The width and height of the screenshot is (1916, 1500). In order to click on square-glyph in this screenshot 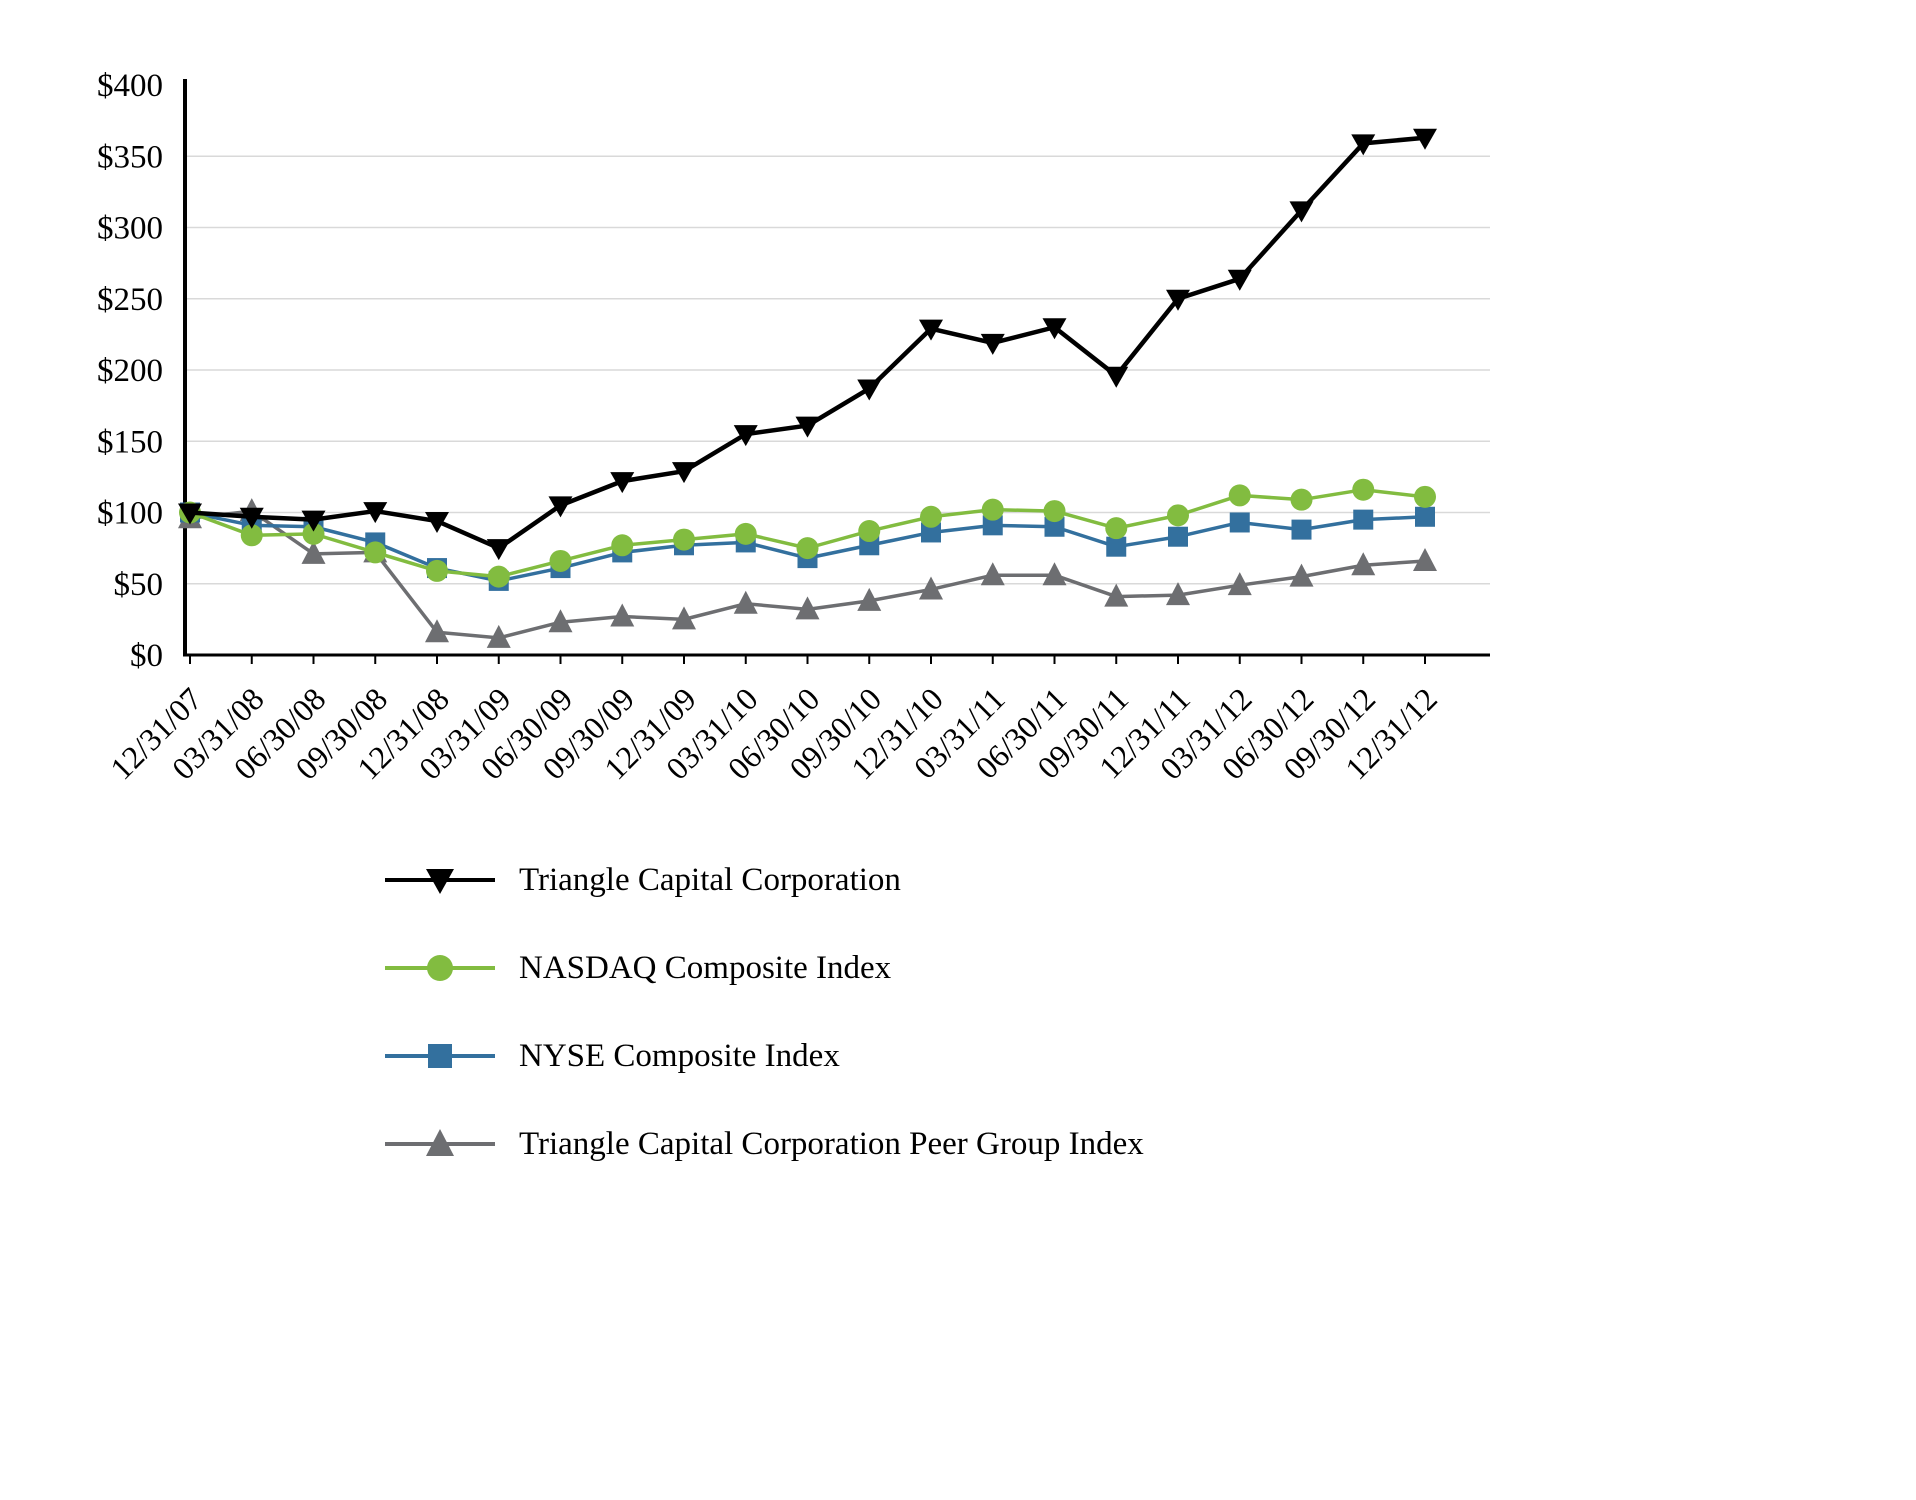, I will do `click(440, 1056)`.